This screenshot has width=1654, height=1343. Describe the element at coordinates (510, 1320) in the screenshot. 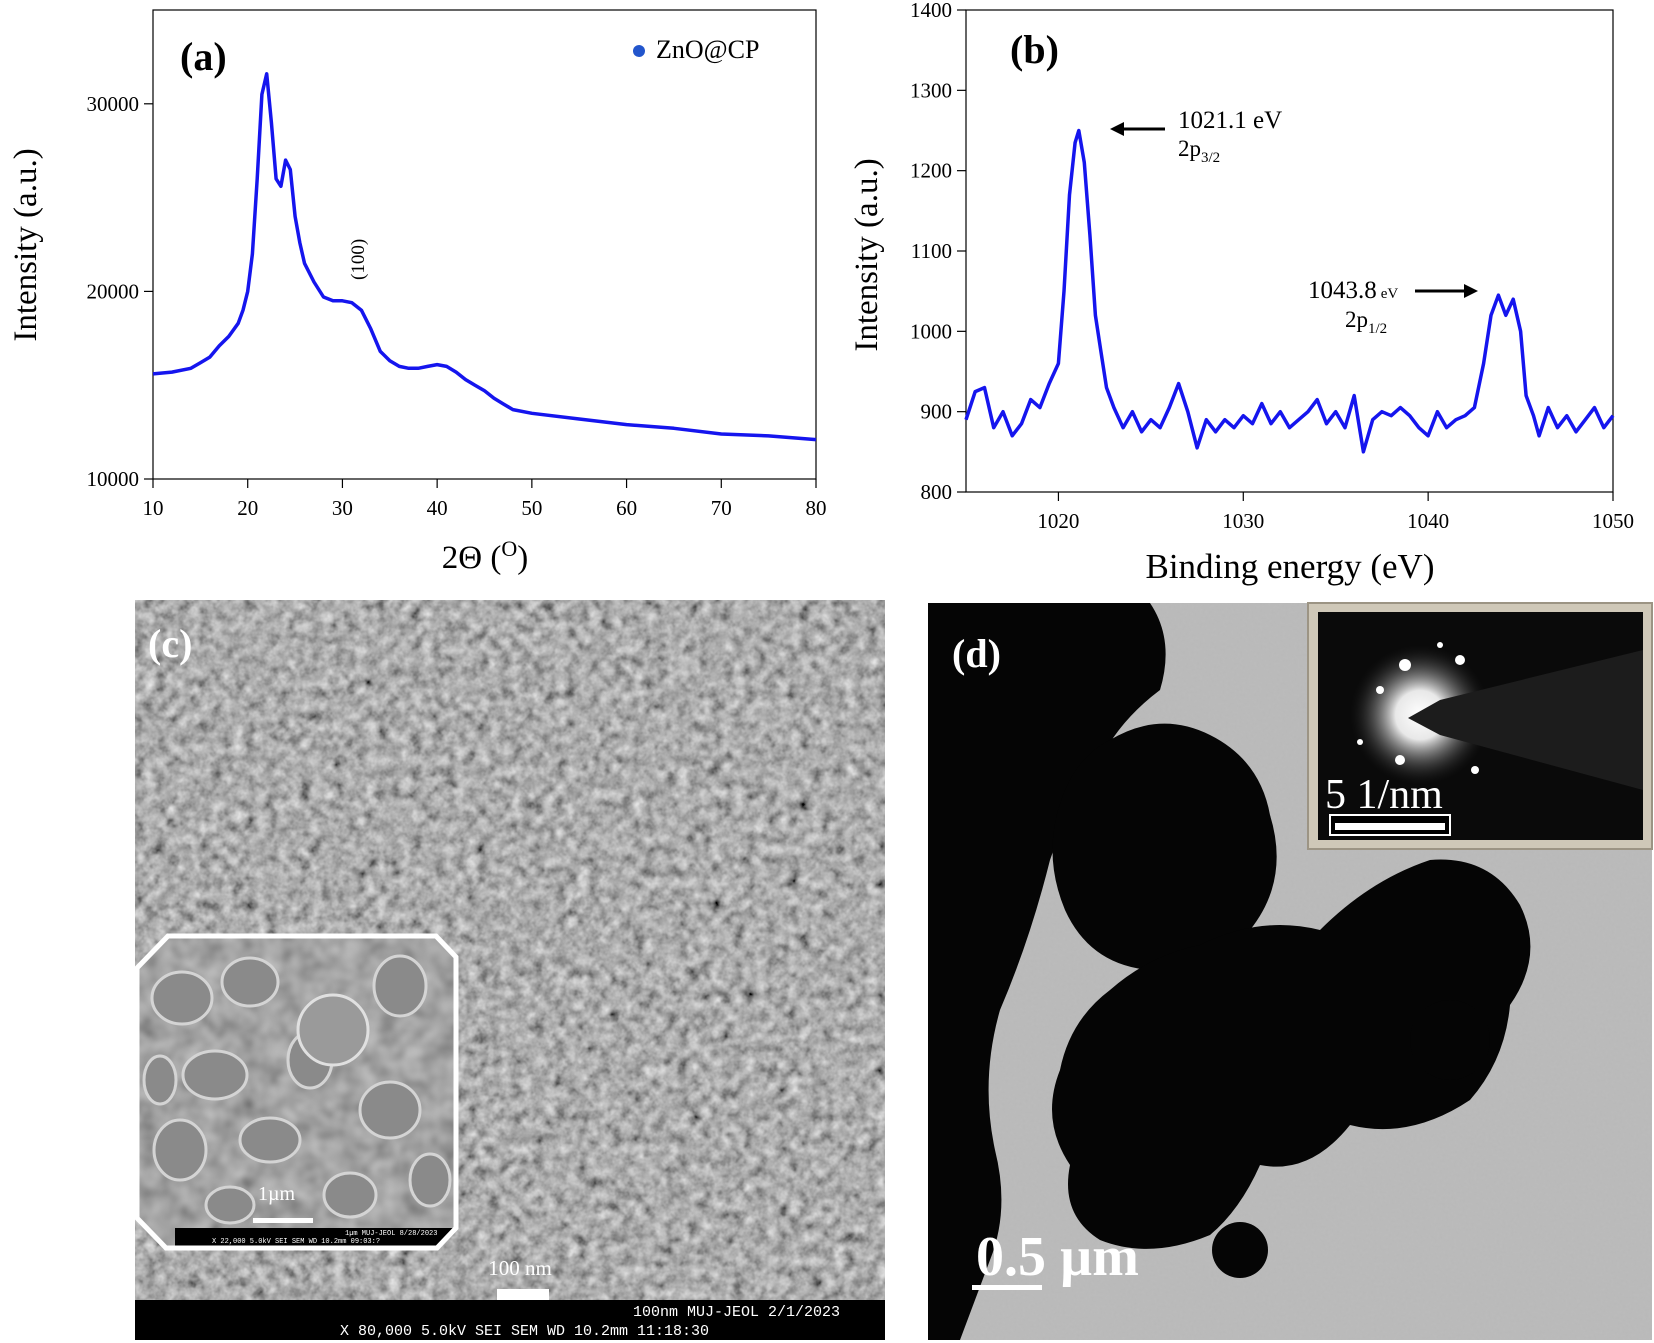

I see `sem-info-bar` at that location.